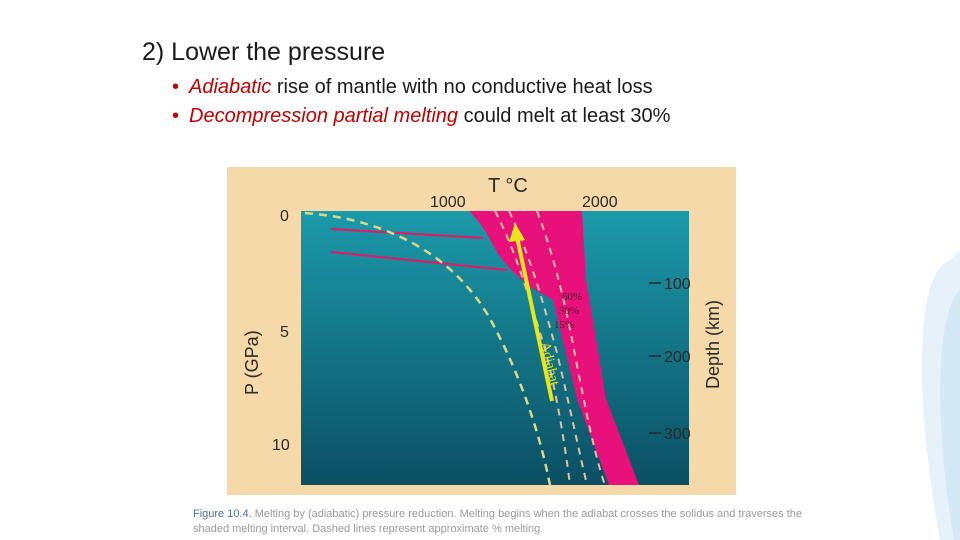 The image size is (960, 540). I want to click on caption-figure-label: Figure 10.4., so click(222, 514).